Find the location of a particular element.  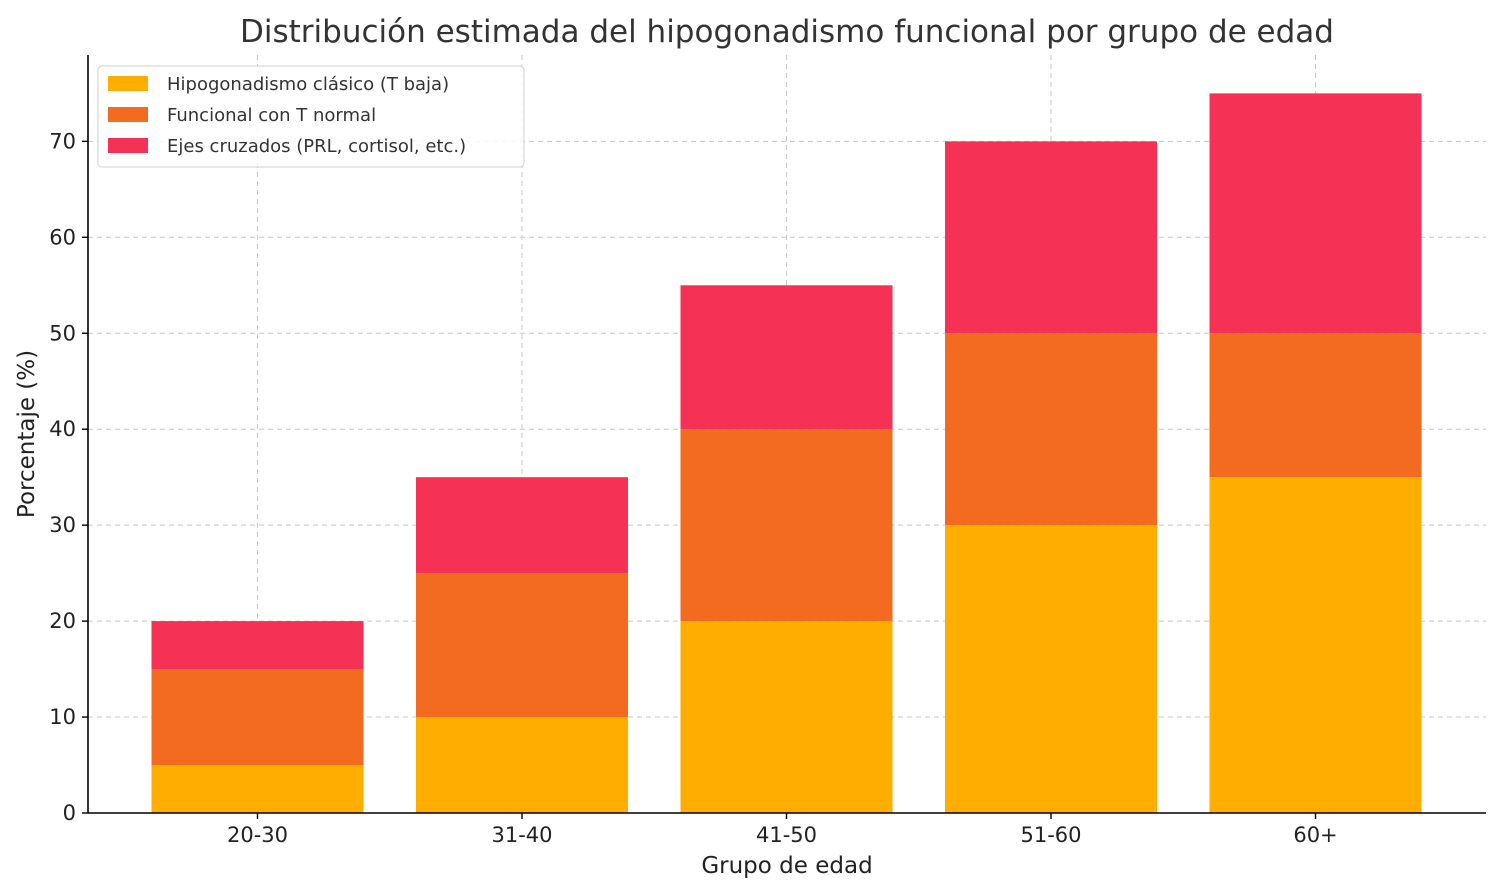

y-tick-label: 40 is located at coordinates (62, 429).